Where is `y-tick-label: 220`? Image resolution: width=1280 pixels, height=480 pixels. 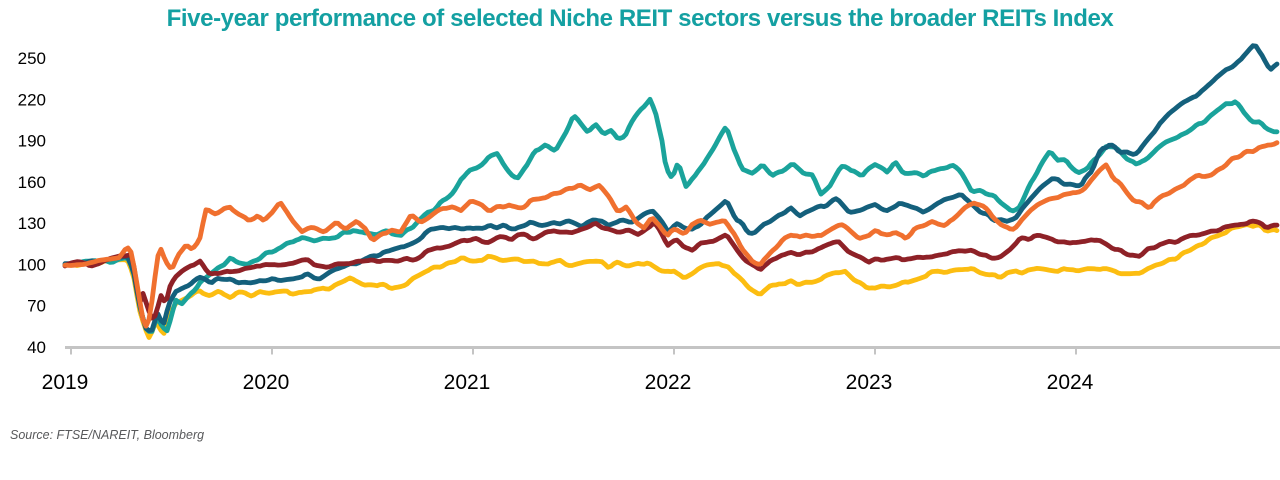 y-tick-label: 220 is located at coordinates (32, 99).